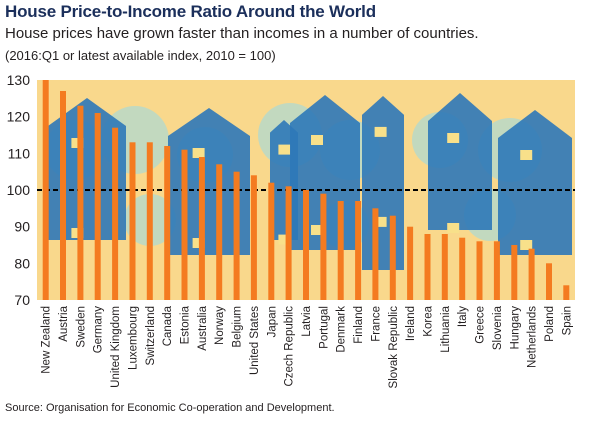 The image size is (600, 423). I want to click on y-tick-label: 70, so click(22, 300).